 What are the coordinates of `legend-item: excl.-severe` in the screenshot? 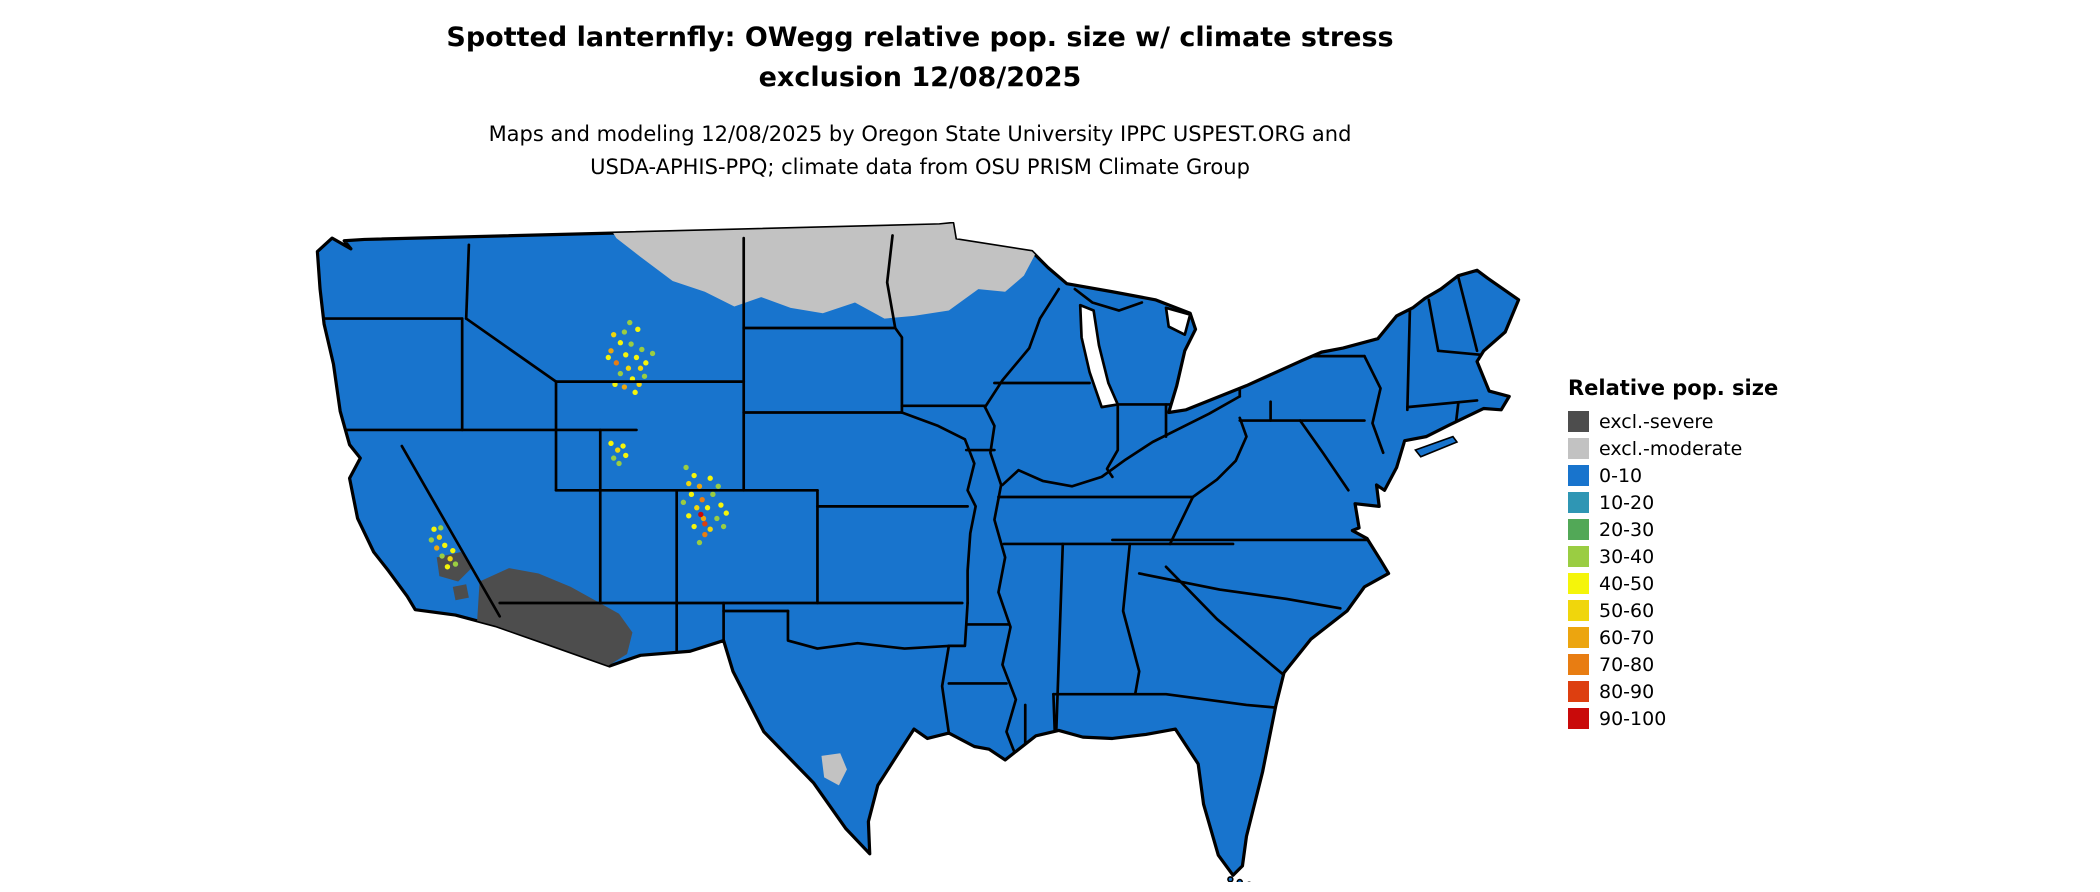 It's located at (1673, 421).